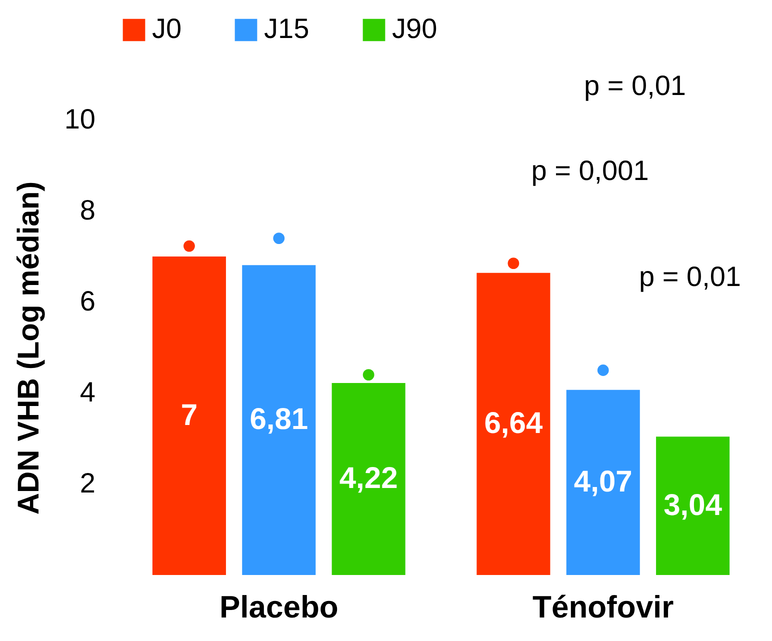 This screenshot has height=641, width=772. I want to click on data-label: 3,04, so click(693, 505).